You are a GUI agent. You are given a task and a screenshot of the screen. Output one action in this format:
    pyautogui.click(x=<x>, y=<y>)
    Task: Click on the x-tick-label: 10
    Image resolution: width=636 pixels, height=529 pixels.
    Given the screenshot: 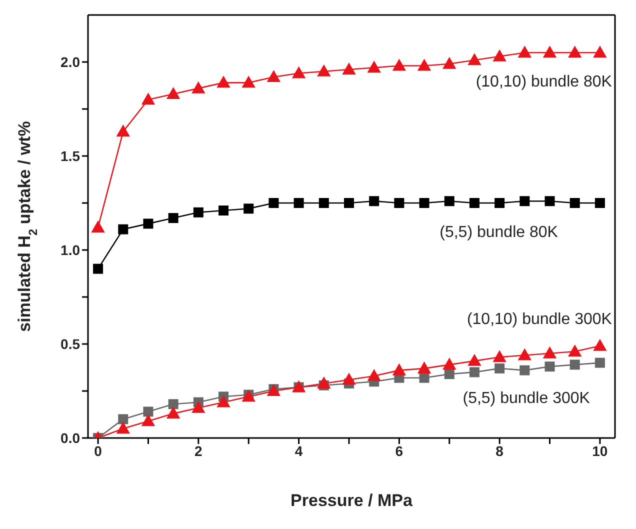 What is the action you would take?
    pyautogui.click(x=600, y=450)
    